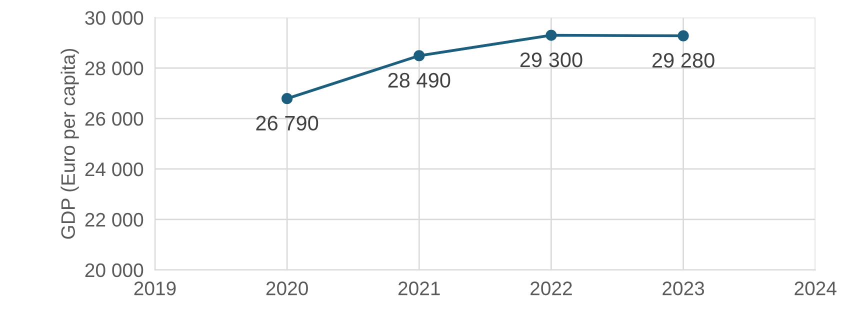  What do you see at coordinates (114, 69) in the screenshot?
I see `y-tick-label: 28 000` at bounding box center [114, 69].